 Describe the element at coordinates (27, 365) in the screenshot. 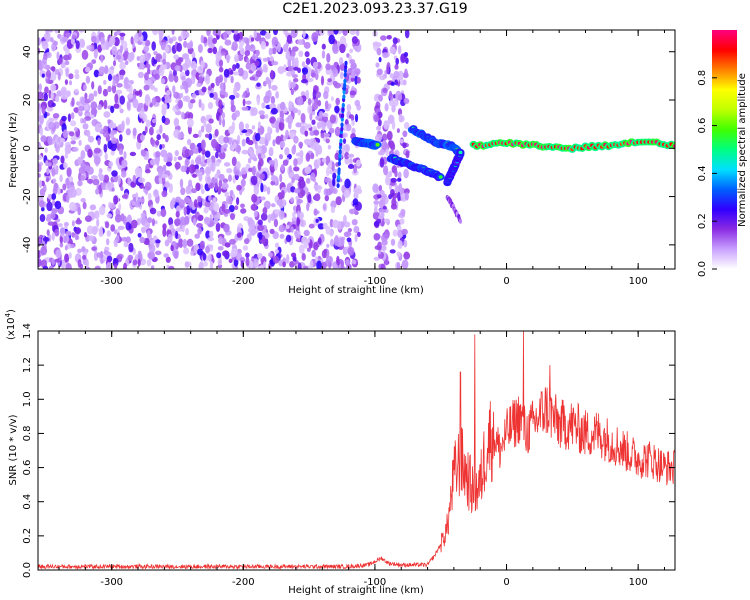

I see `snr-y-tick-label: 1.2` at that location.